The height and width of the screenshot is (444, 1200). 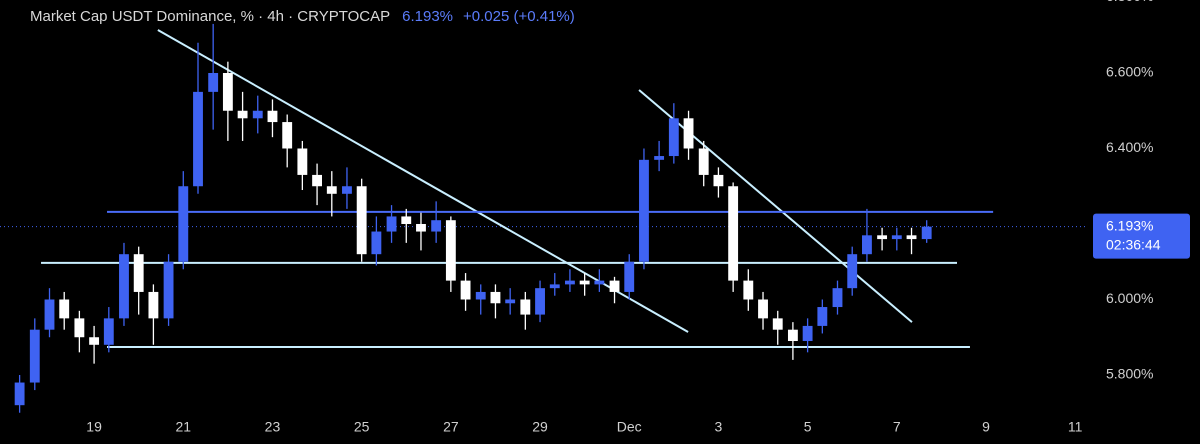 I want to click on y-tick-label: 6.400%, so click(x=1129, y=147).